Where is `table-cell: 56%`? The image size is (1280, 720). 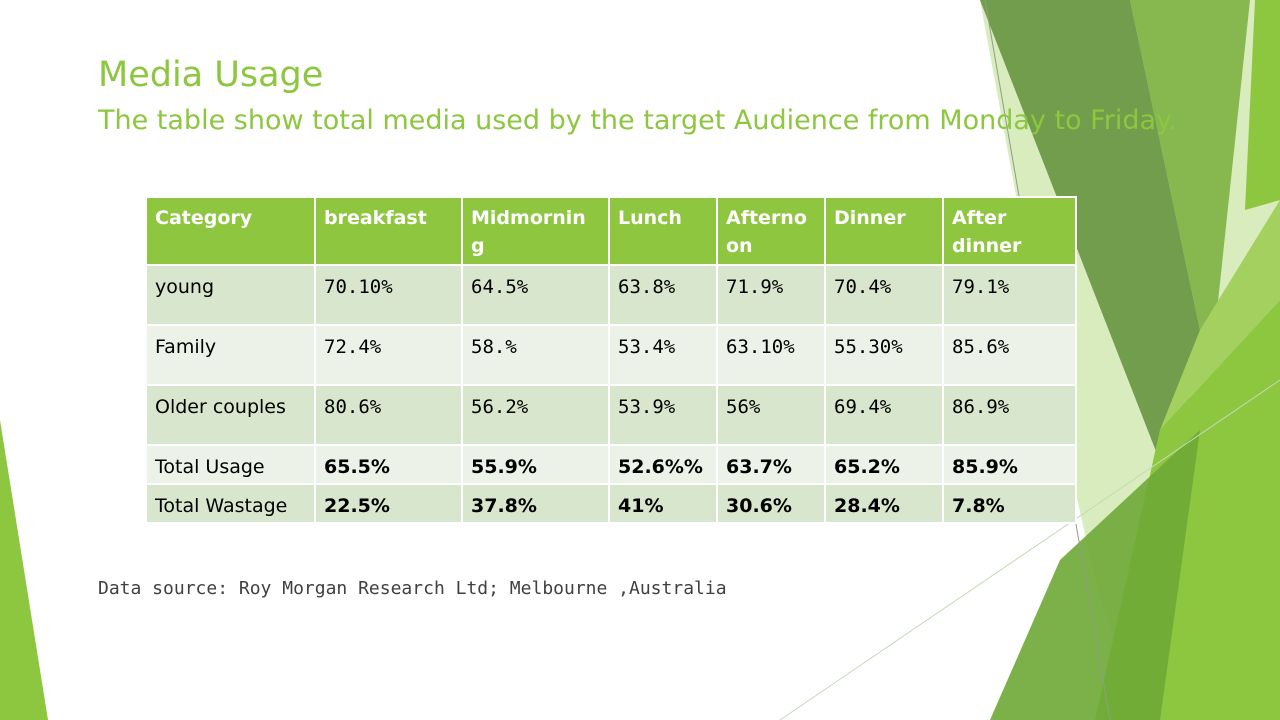 table-cell: 56% is located at coordinates (771, 415).